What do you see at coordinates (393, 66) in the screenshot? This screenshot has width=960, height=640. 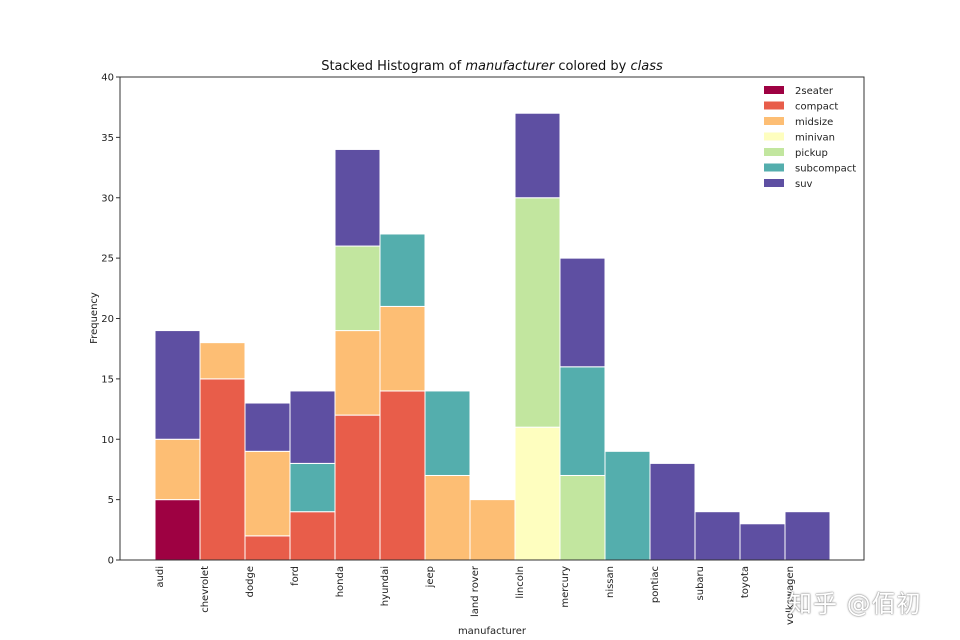 I see `title-part: Stacked Histogram of` at bounding box center [393, 66].